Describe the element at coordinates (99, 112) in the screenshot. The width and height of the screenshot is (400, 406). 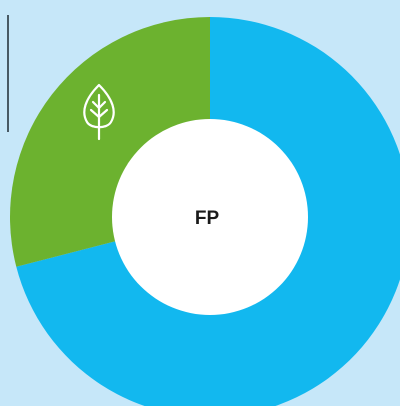
I see `leaf-icon` at that location.